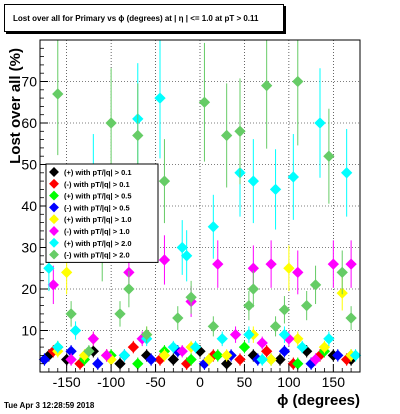 This screenshot has height=414, width=400. I want to click on y-tick-label: 40, so click(29, 206).